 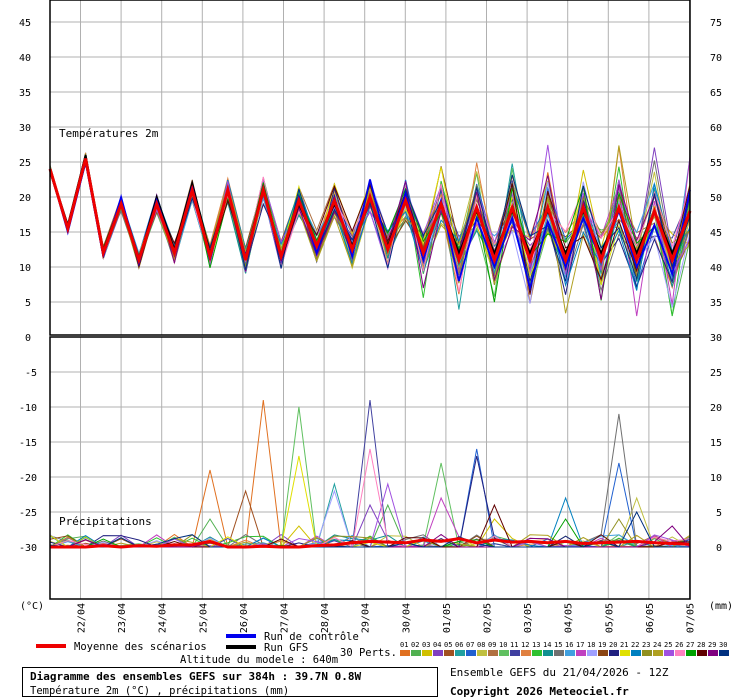 What do you see at coordinates (716, 198) in the screenshot?
I see `temperature-right-tick: 50` at bounding box center [716, 198].